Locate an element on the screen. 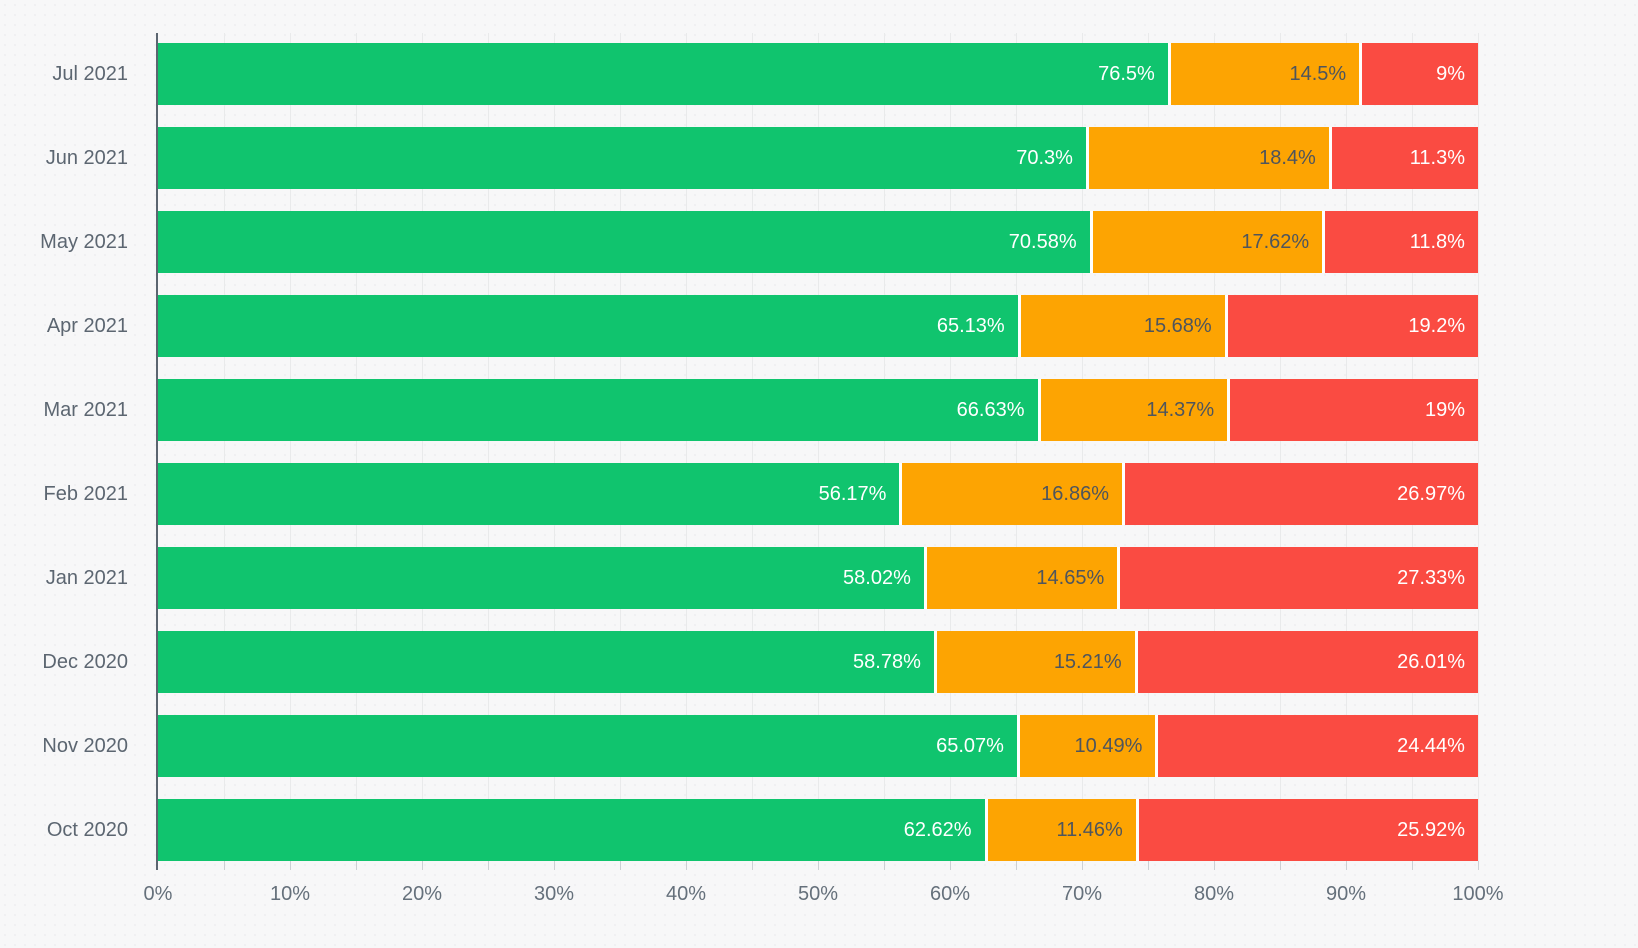  bar-value-label: 15.68% is located at coordinates (1177, 326).